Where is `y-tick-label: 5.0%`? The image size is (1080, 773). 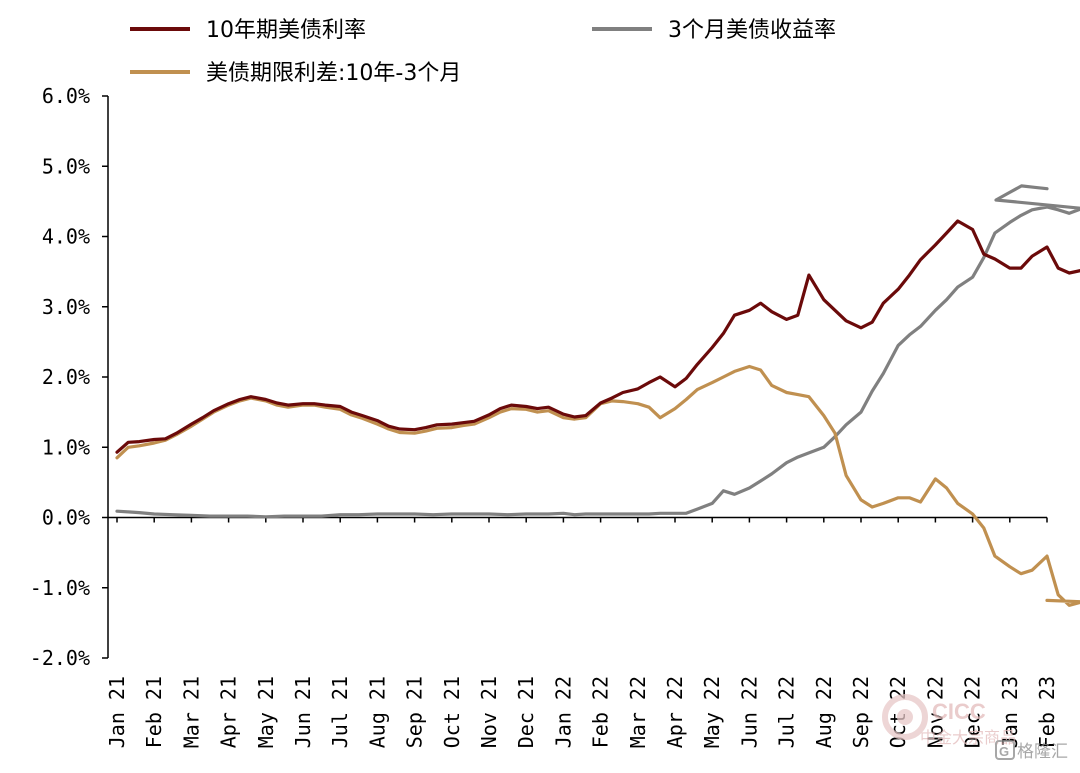 y-tick-label: 5.0% is located at coordinates (66, 166).